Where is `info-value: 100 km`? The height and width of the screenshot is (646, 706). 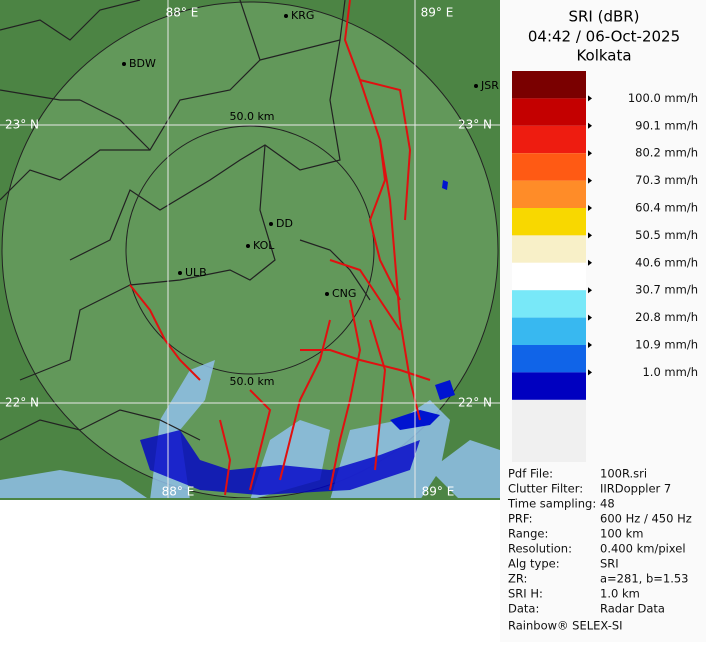 info-value: 100 km is located at coordinates (621, 534).